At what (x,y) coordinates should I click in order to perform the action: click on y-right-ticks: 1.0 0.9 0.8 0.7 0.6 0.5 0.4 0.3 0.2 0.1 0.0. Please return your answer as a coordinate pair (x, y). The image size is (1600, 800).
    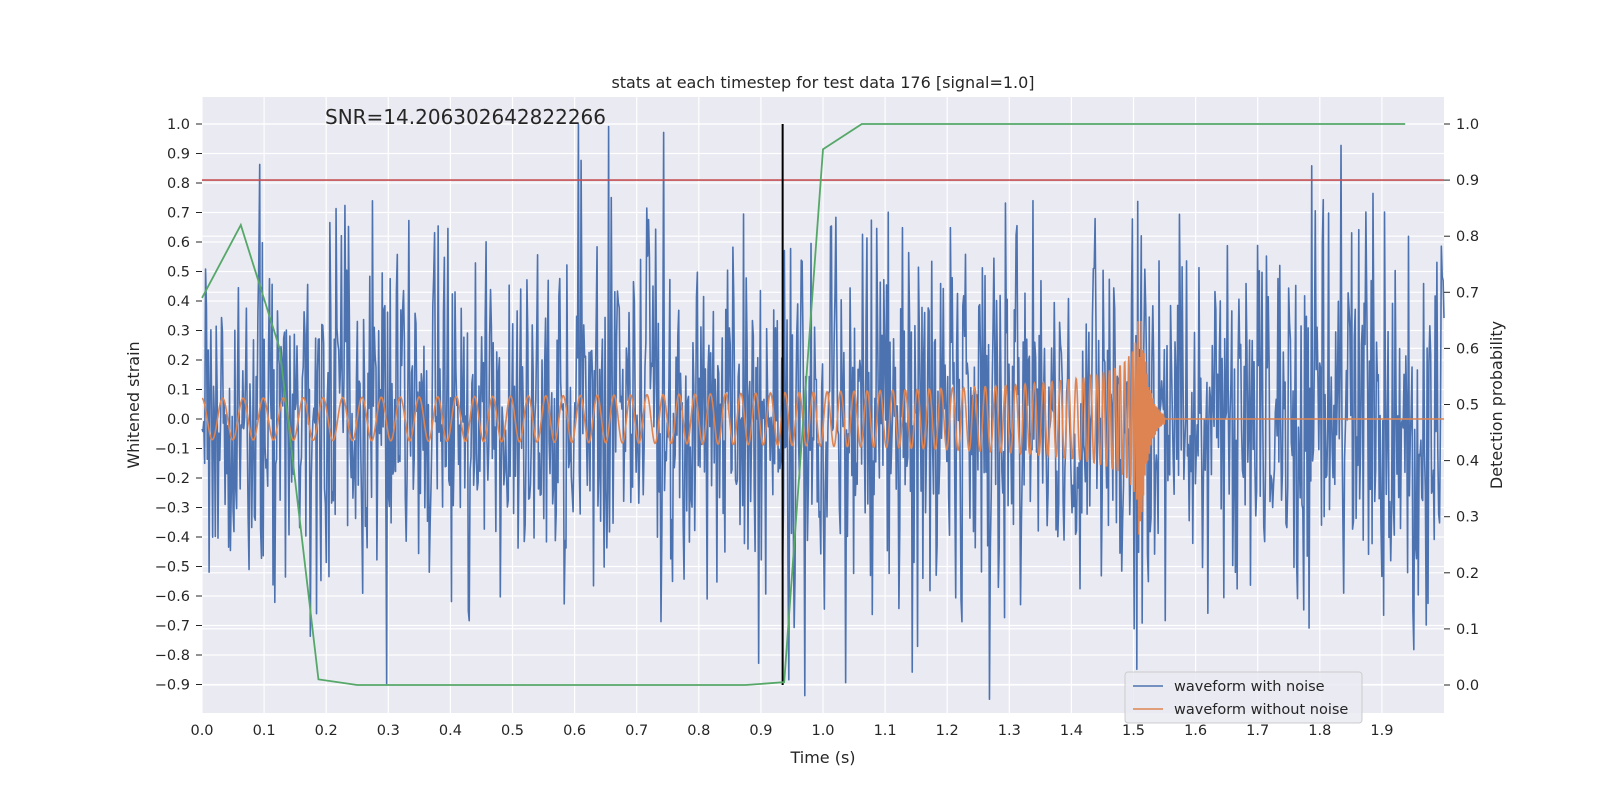
    Looking at the image, I should click on (1461, 405).